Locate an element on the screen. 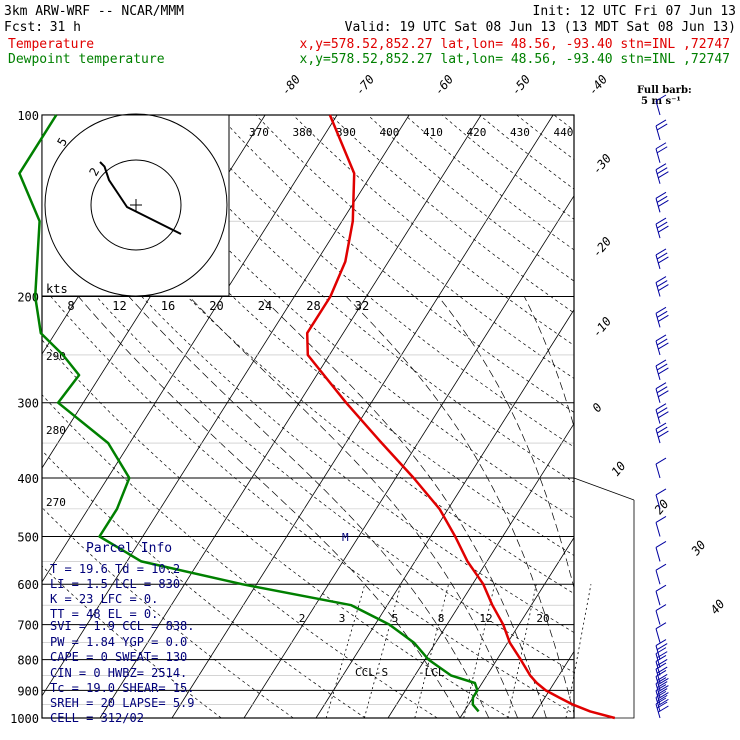  parcel-row: CELL = 312/02 is located at coordinates (97, 718).